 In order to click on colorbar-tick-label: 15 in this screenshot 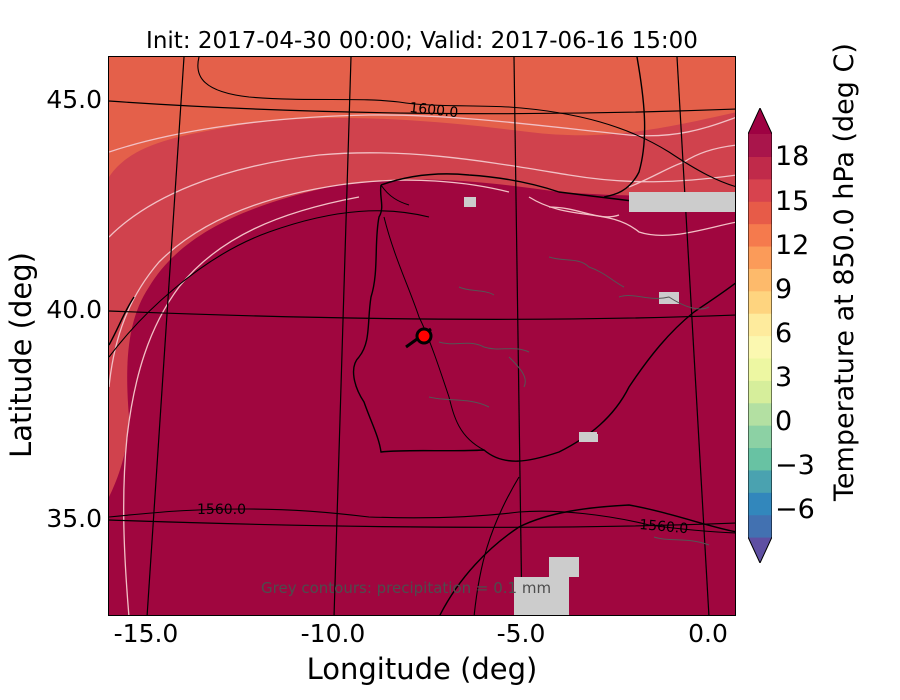, I will do `click(792, 201)`.